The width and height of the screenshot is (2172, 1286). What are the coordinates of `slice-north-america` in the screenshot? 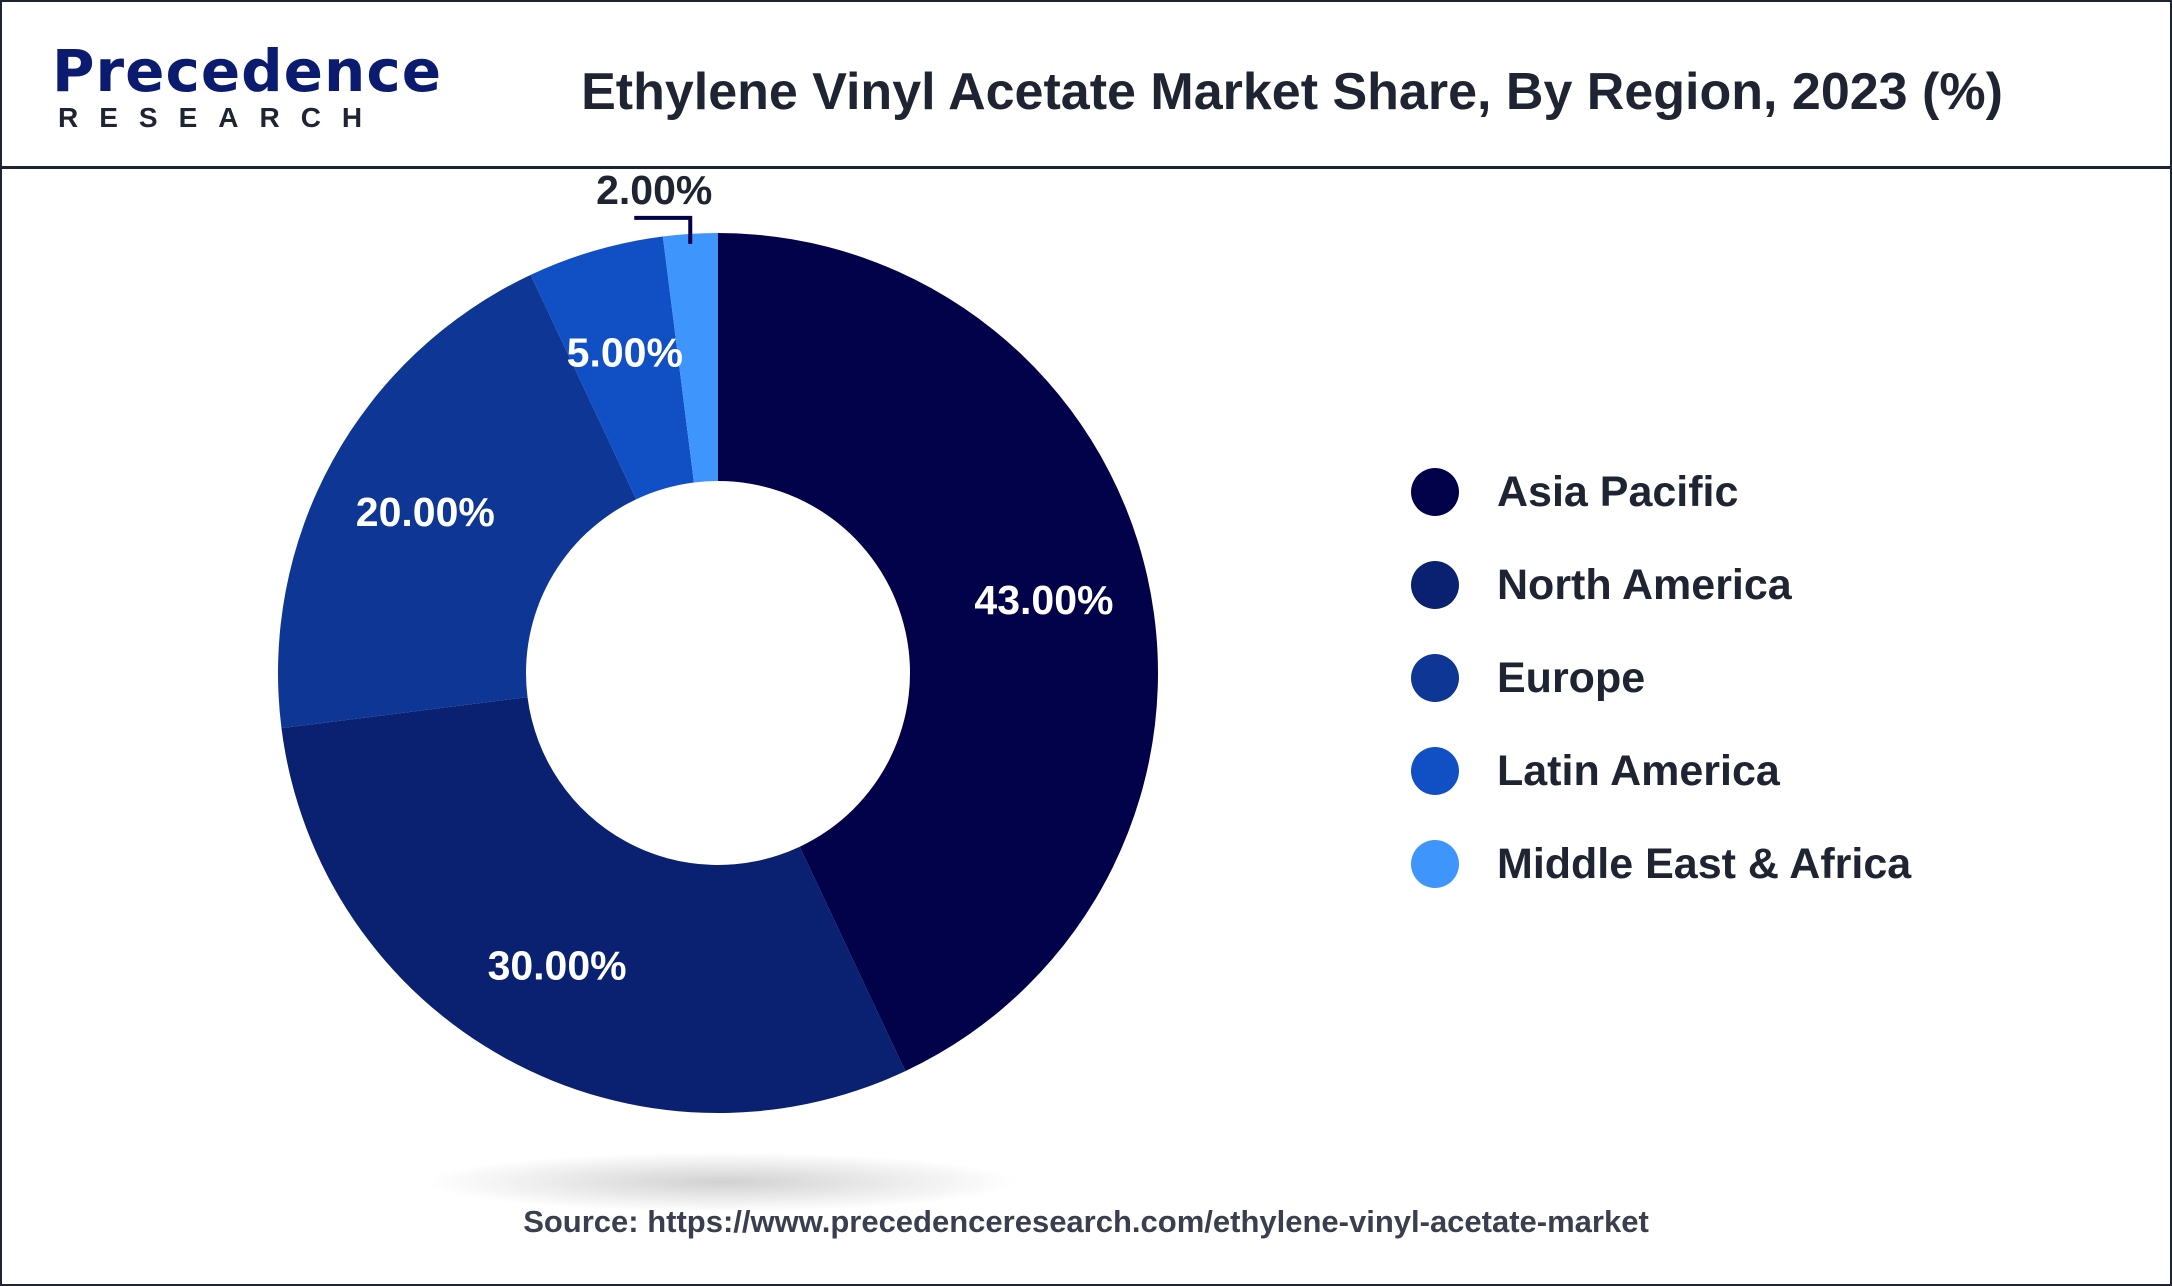 It's located at (593, 905).